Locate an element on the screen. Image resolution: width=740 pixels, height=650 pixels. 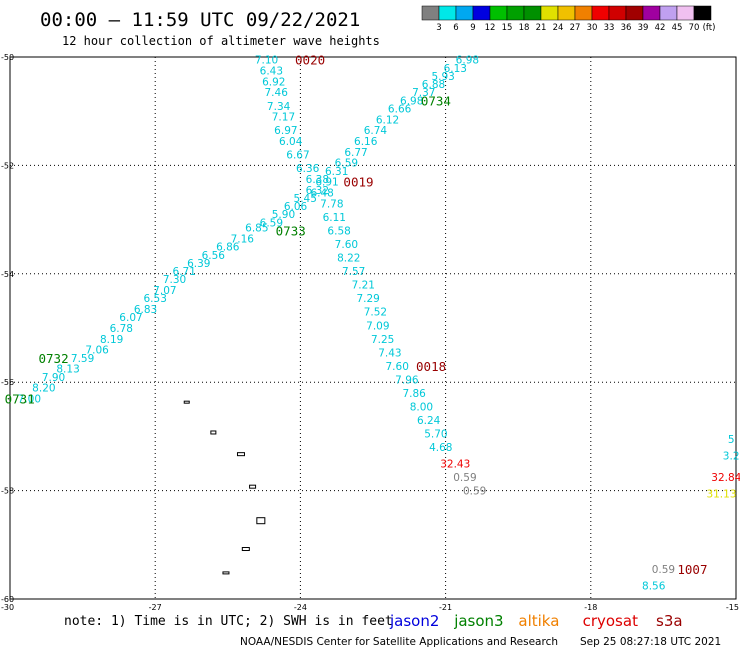
wave-height-label: 6.32 is located at coordinates (317, 191).